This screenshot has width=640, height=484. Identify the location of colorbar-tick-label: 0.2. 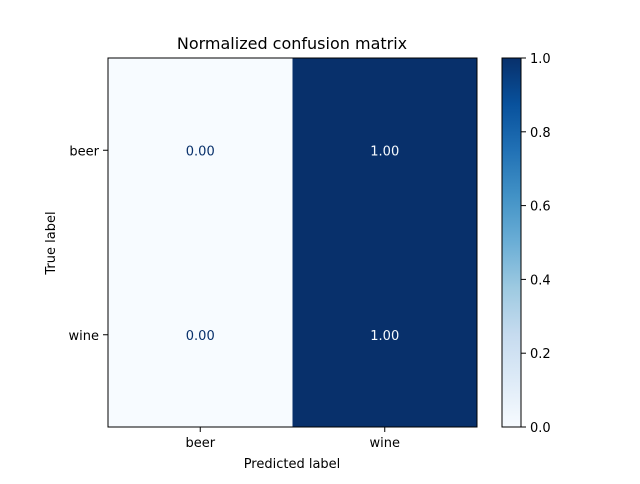
(540, 354).